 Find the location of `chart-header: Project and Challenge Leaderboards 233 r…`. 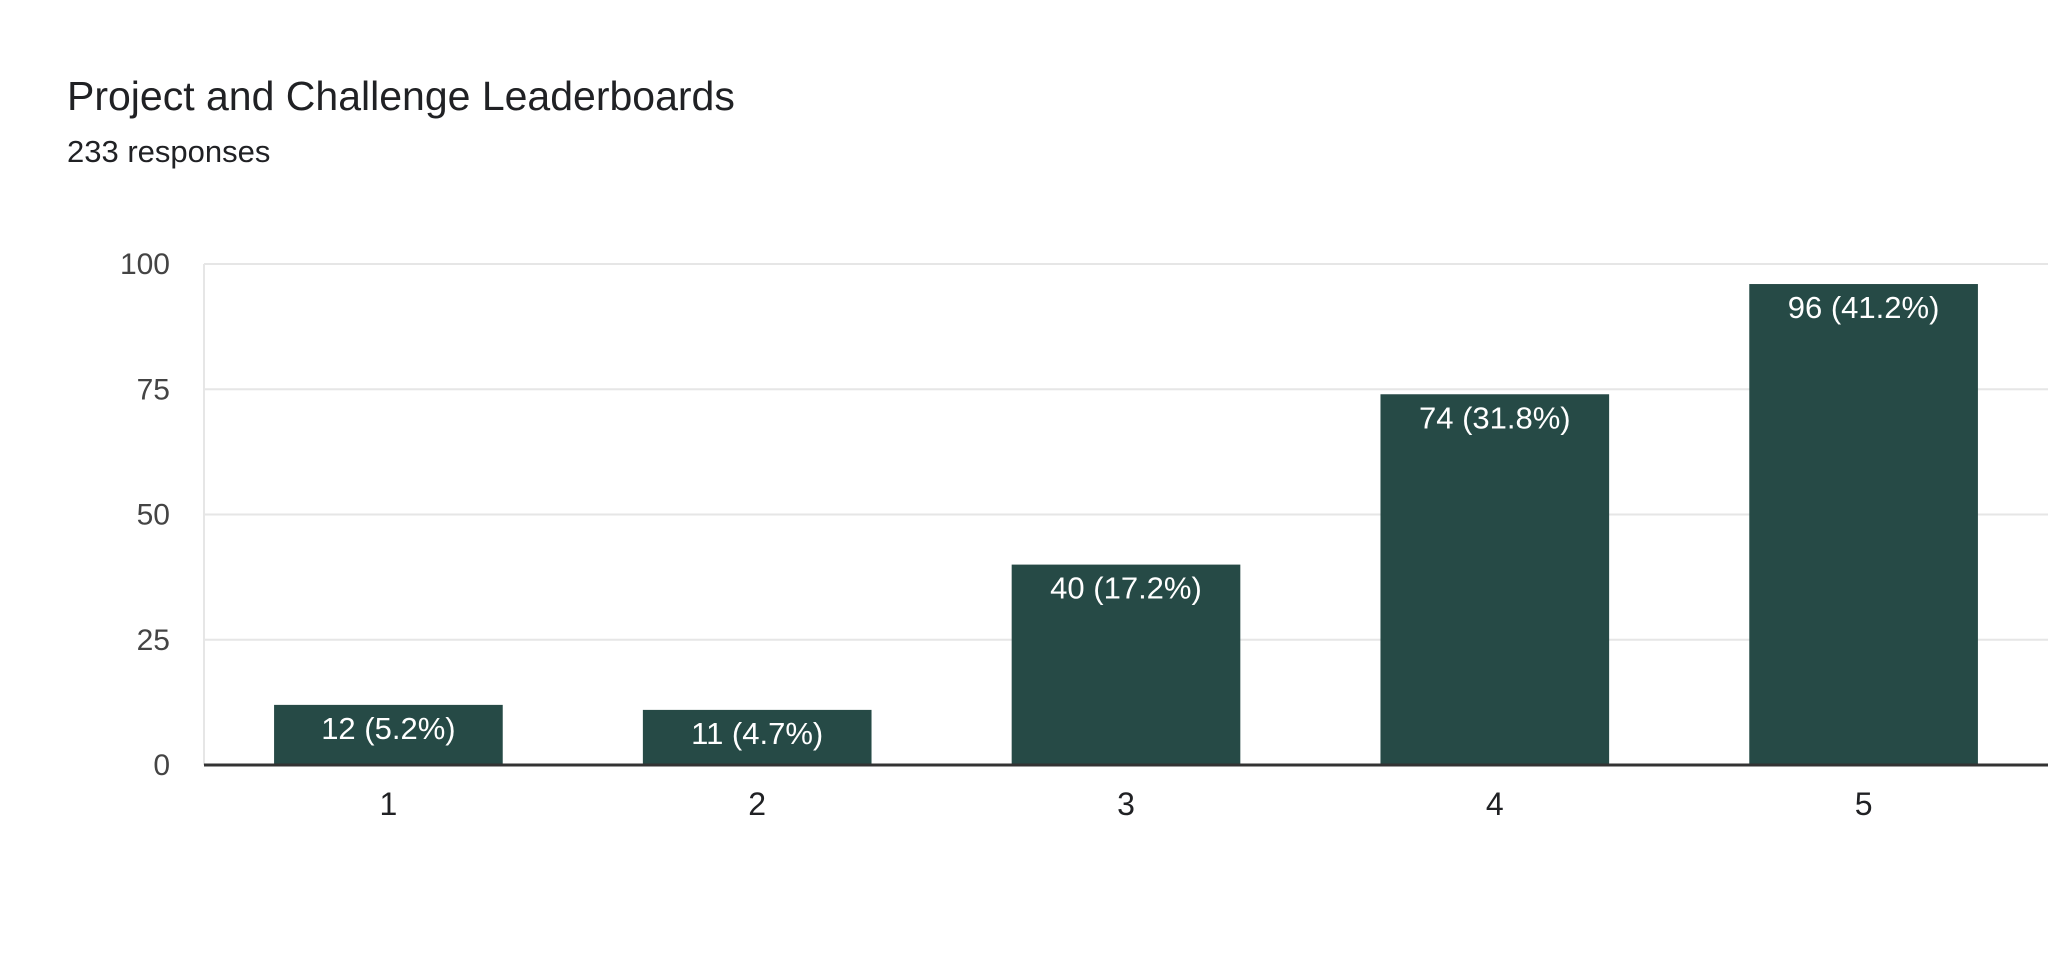

chart-header: Project and Challenge Leaderboards 233 r… is located at coordinates (401, 120).